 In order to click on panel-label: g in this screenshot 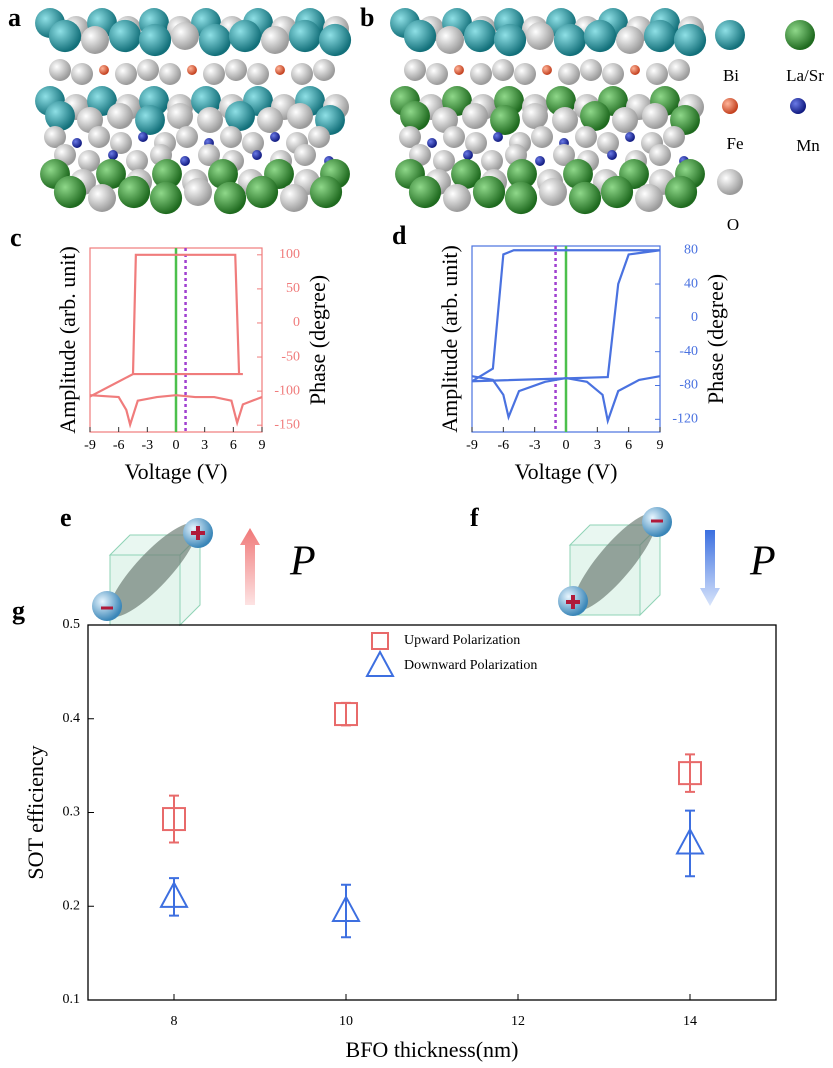, I will do `click(18, 610)`.